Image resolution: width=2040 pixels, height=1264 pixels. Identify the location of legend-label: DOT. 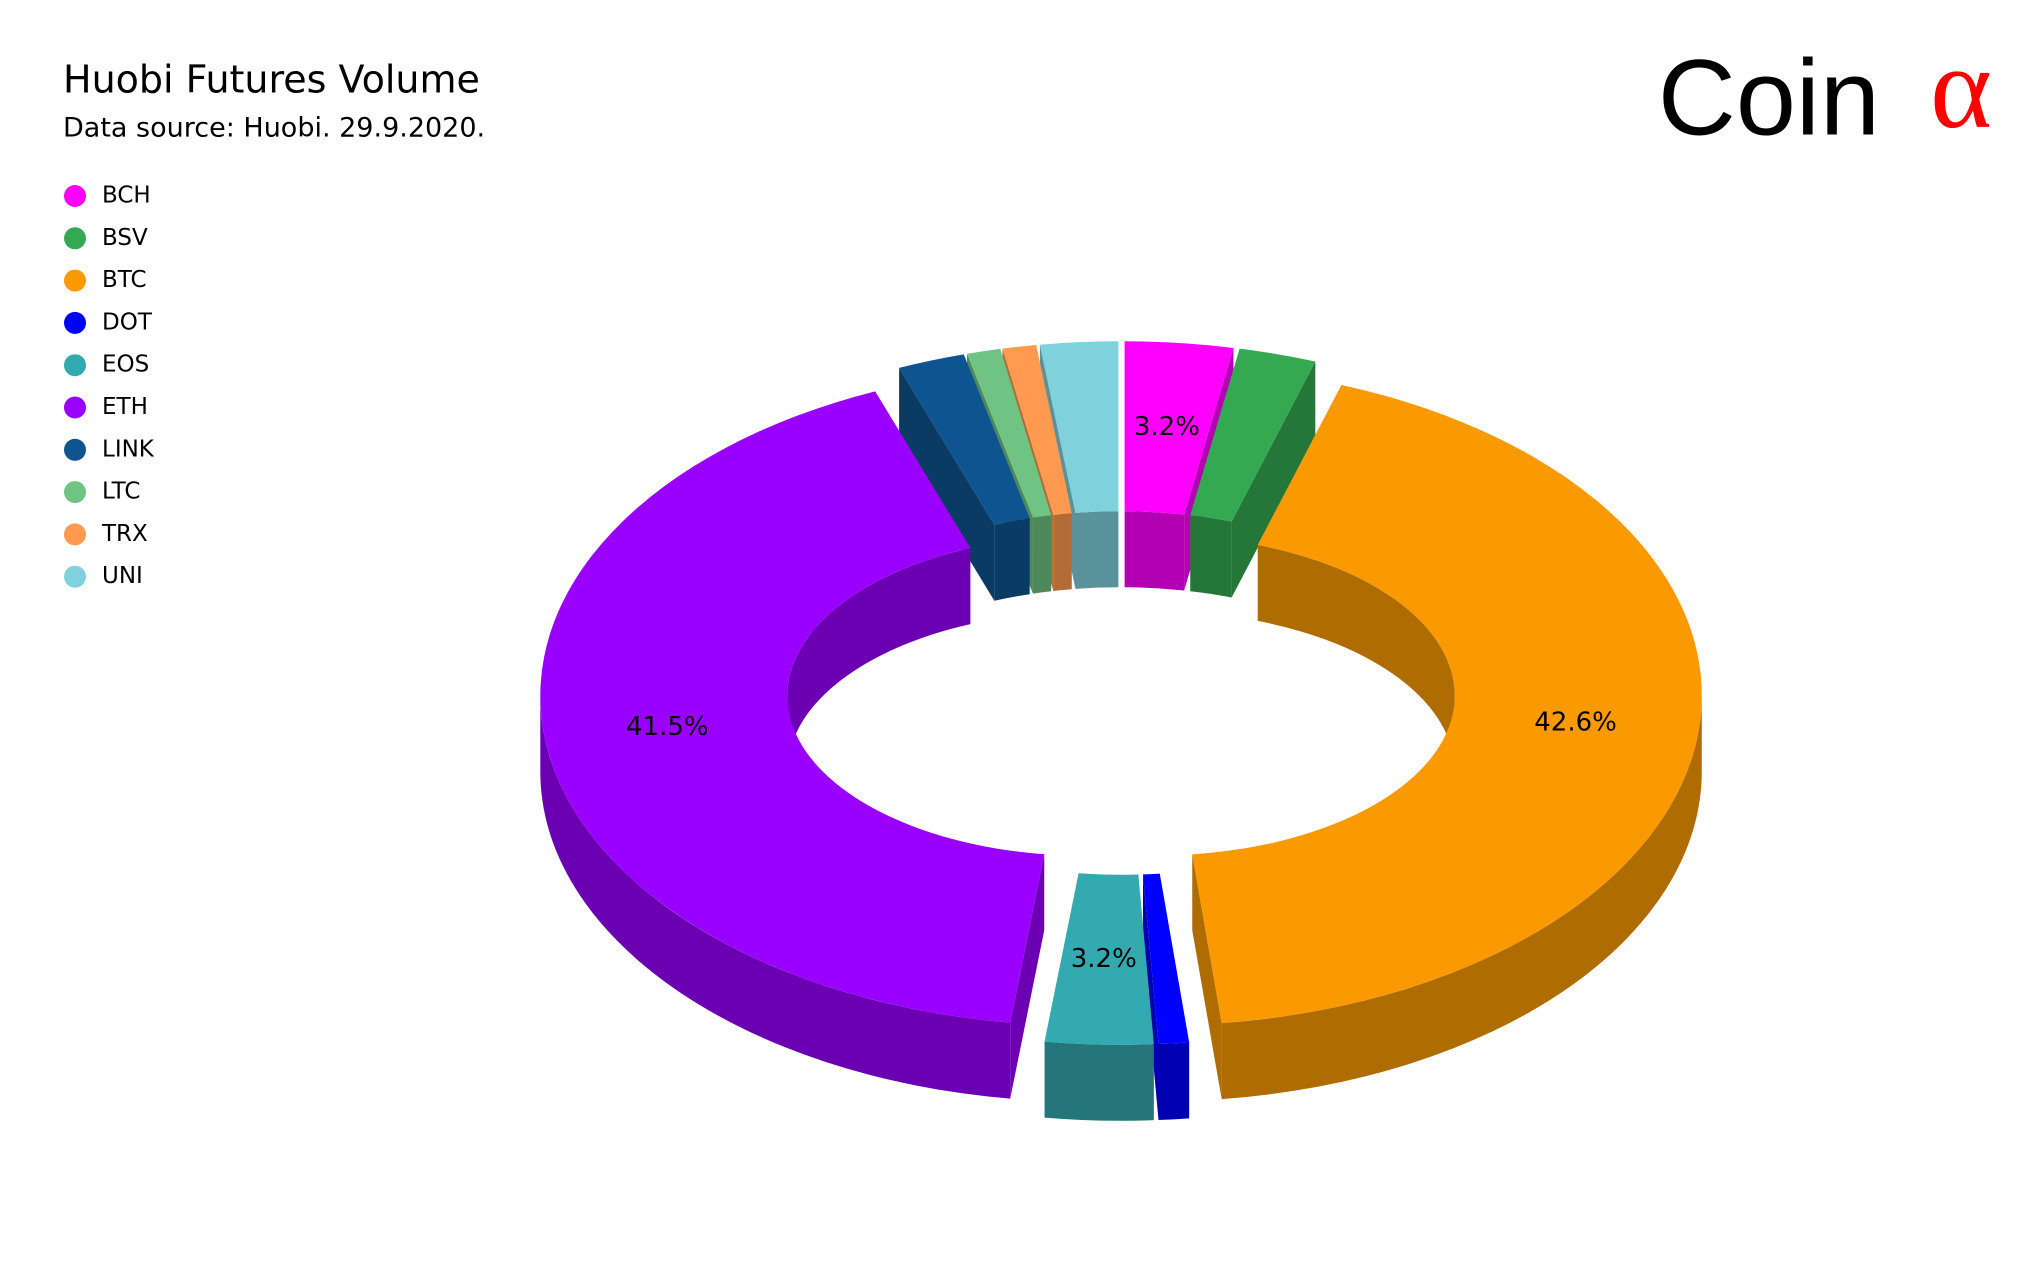
(127, 322).